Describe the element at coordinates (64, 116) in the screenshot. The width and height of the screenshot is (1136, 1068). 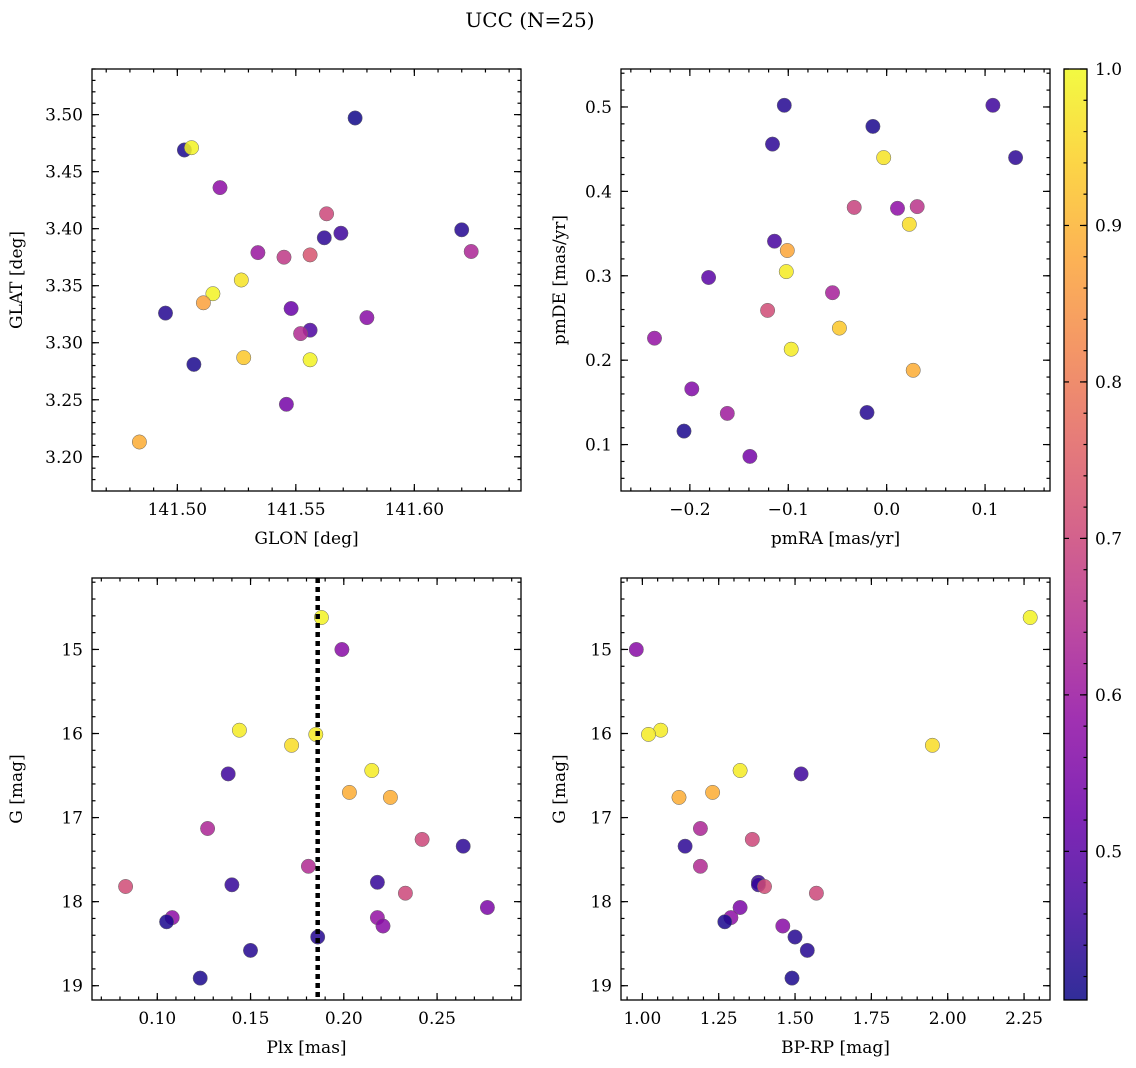
I see `y-tick-label: 3.50` at that location.